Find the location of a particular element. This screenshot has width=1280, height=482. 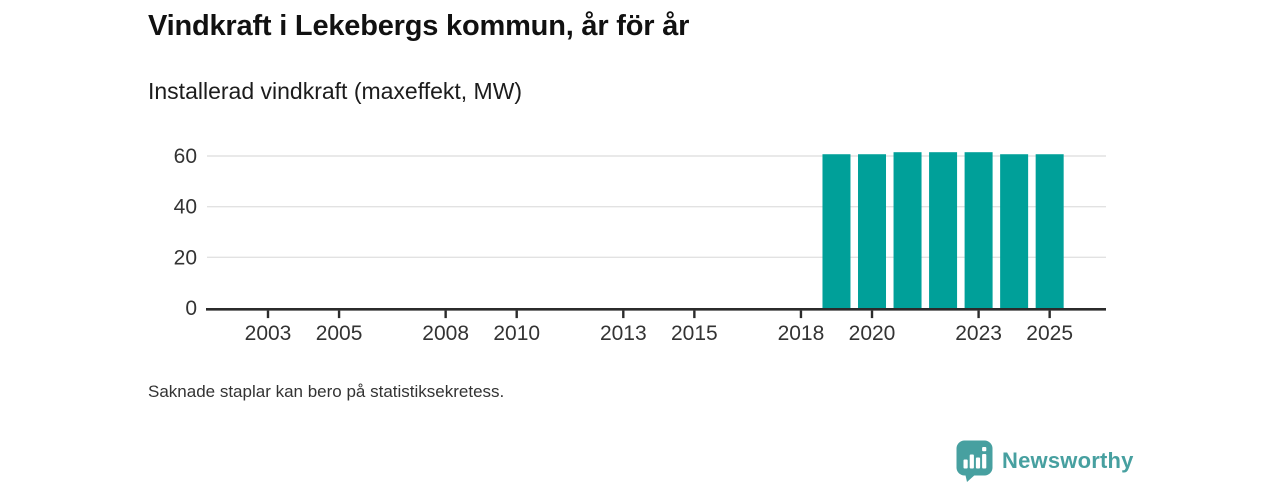

x-tick-label-2003: 2003 is located at coordinates (268, 333).